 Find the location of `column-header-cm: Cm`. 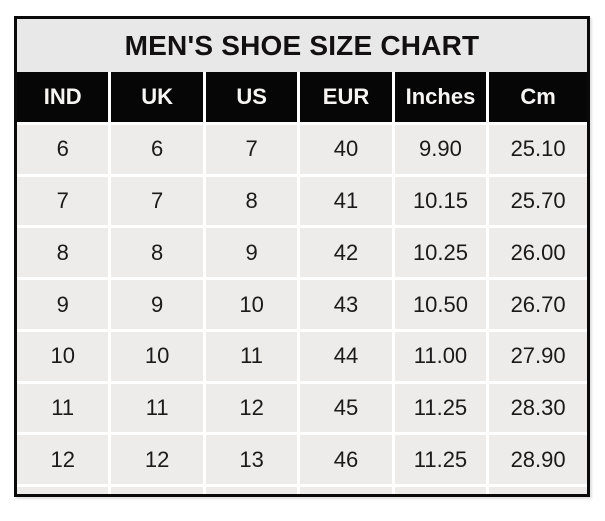

column-header-cm: Cm is located at coordinates (538, 97).